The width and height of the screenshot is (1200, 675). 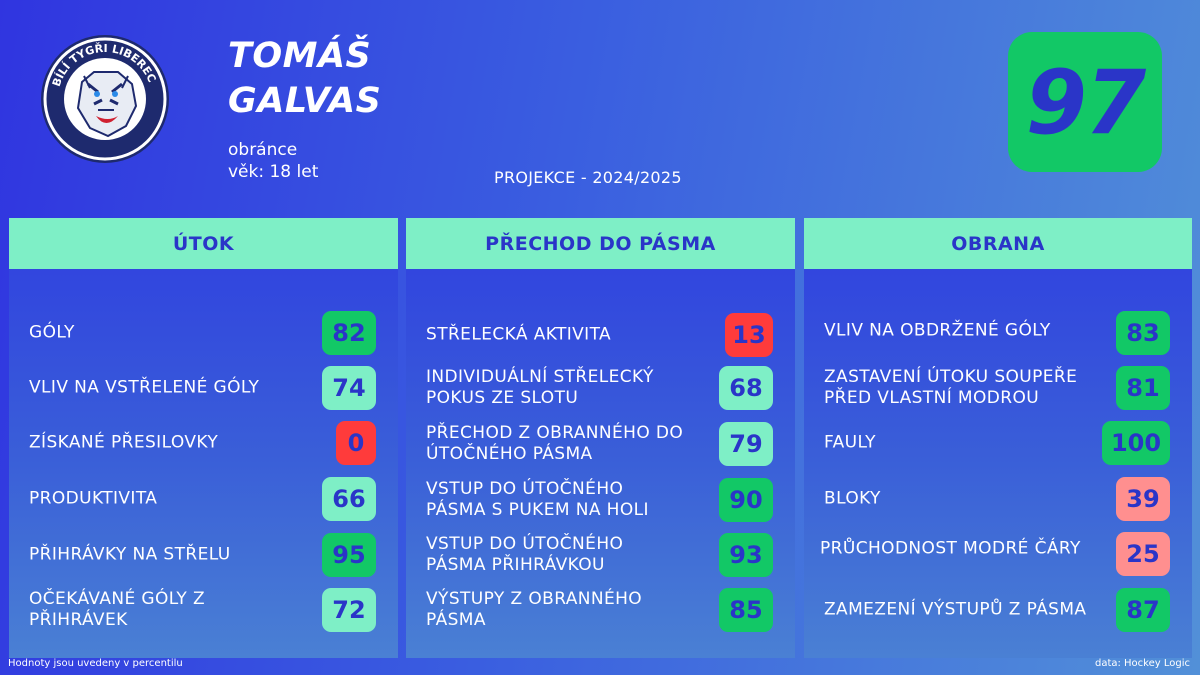 I want to click on stat-score: 74, so click(x=349, y=388).